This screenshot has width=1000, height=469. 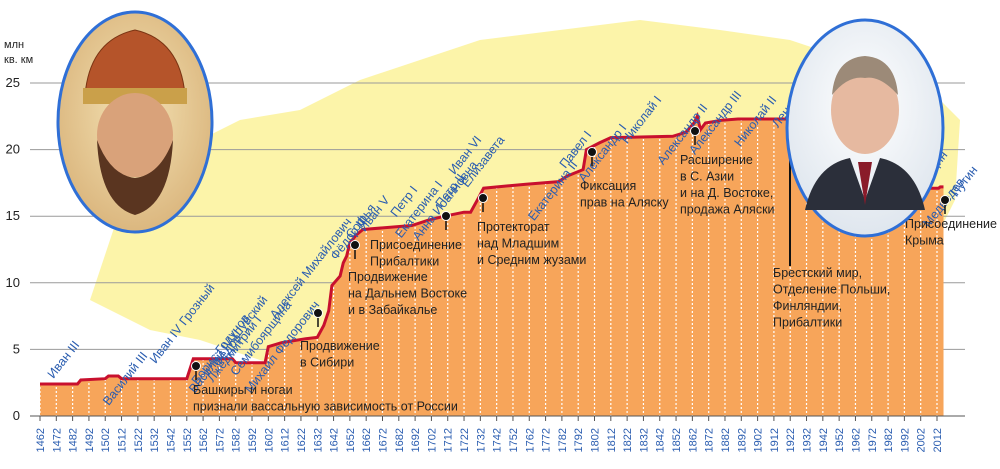 What do you see at coordinates (759, 440) in the screenshot?
I see `x-tick-label: 1902` at bounding box center [759, 440].